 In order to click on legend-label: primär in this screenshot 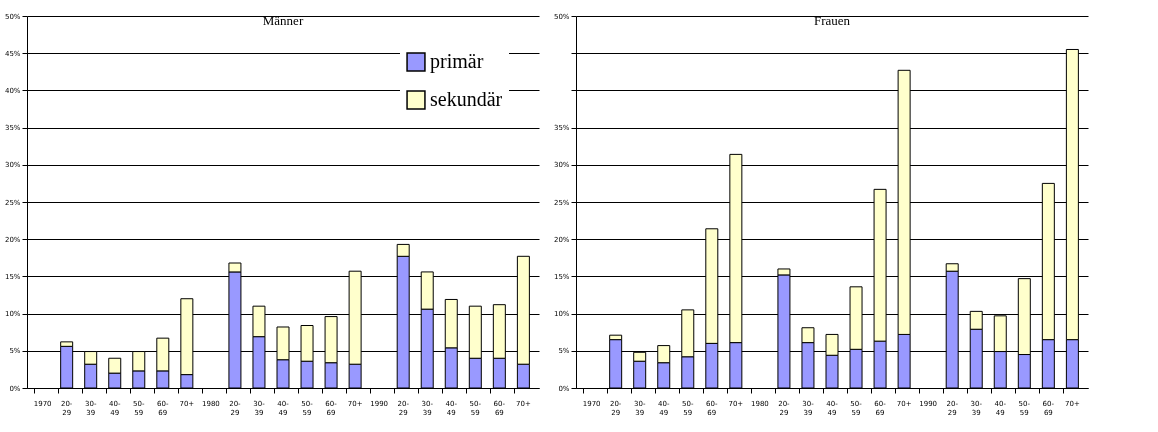, I will do `click(457, 61)`.